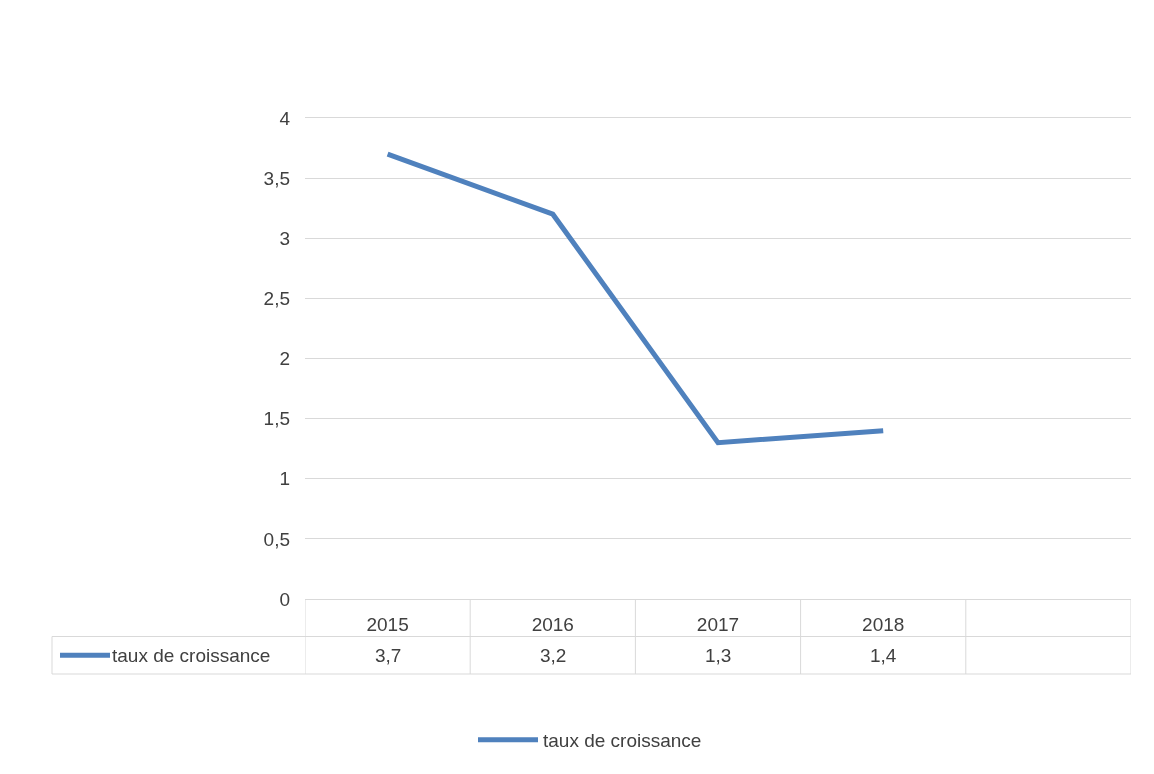  What do you see at coordinates (718, 655) in the screenshot?
I see `data-label: 1,3` at bounding box center [718, 655].